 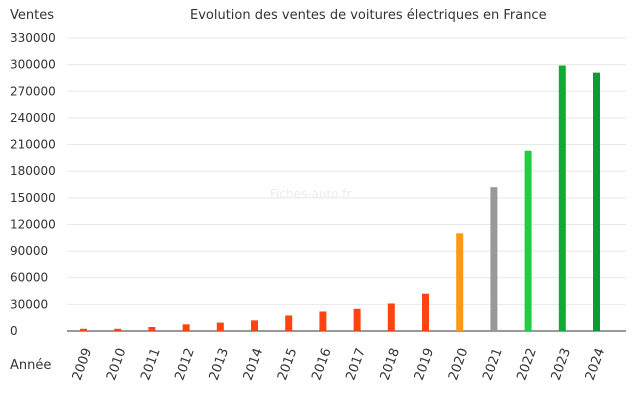 I want to click on x-tick-label: 2024, so click(x=595, y=364).